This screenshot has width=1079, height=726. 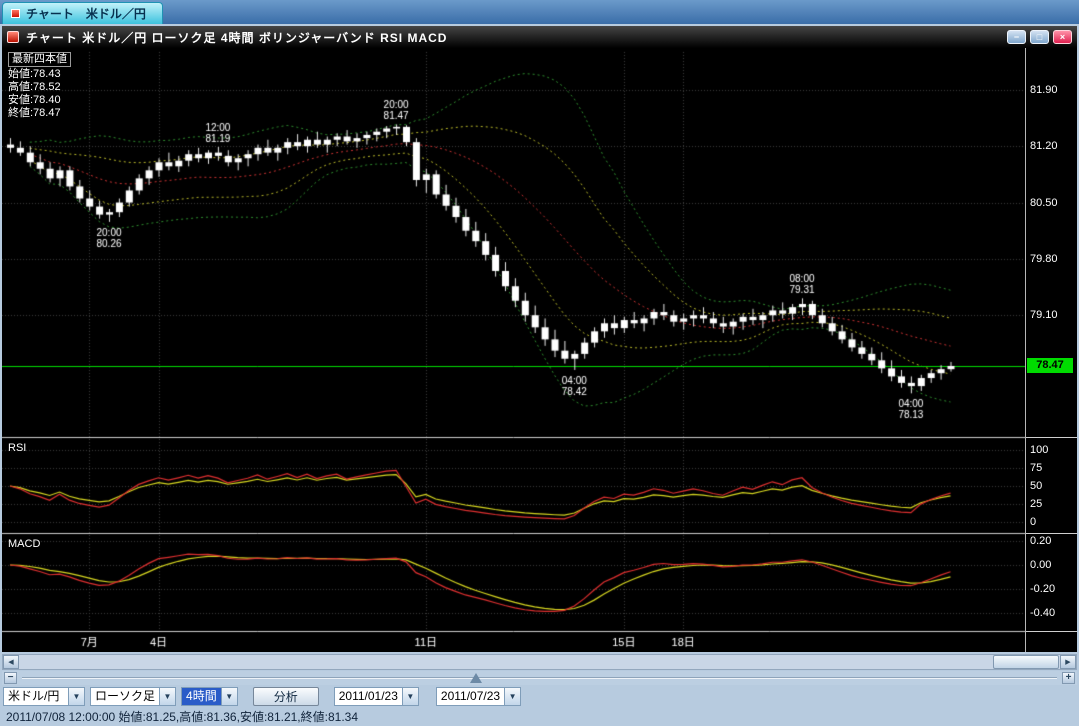 What do you see at coordinates (1044, 315) in the screenshot?
I see `price-axis-tick: 79.10` at bounding box center [1044, 315].